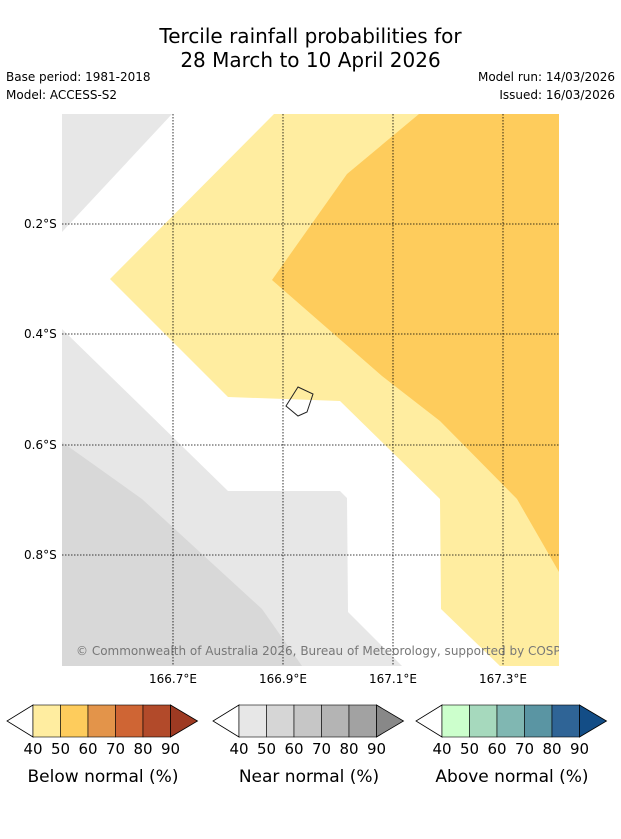  Describe the element at coordinates (309, 777) in the screenshot. I see `legend-title: Near normal (%)` at that location.